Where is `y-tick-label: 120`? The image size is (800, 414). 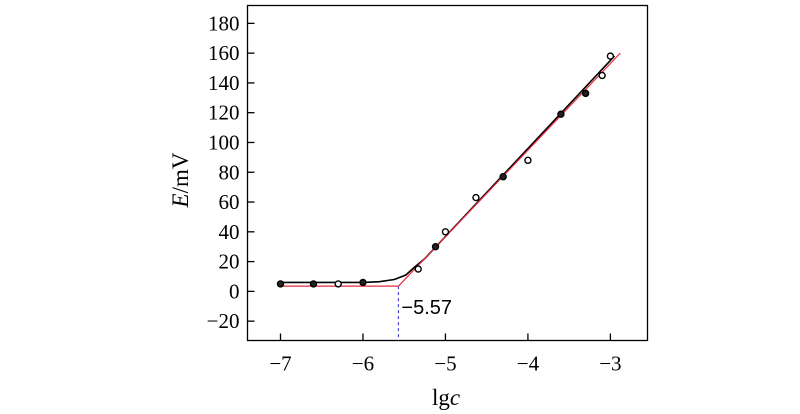 y-tick-label: 120 is located at coordinates (224, 113).